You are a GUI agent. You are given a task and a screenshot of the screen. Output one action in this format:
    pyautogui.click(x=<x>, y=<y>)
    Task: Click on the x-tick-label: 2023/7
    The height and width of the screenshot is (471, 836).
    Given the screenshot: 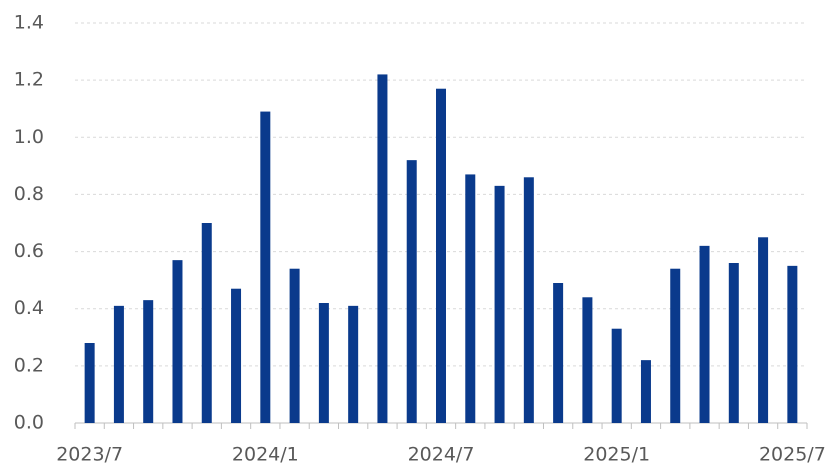 What is the action you would take?
    pyautogui.click(x=89, y=455)
    